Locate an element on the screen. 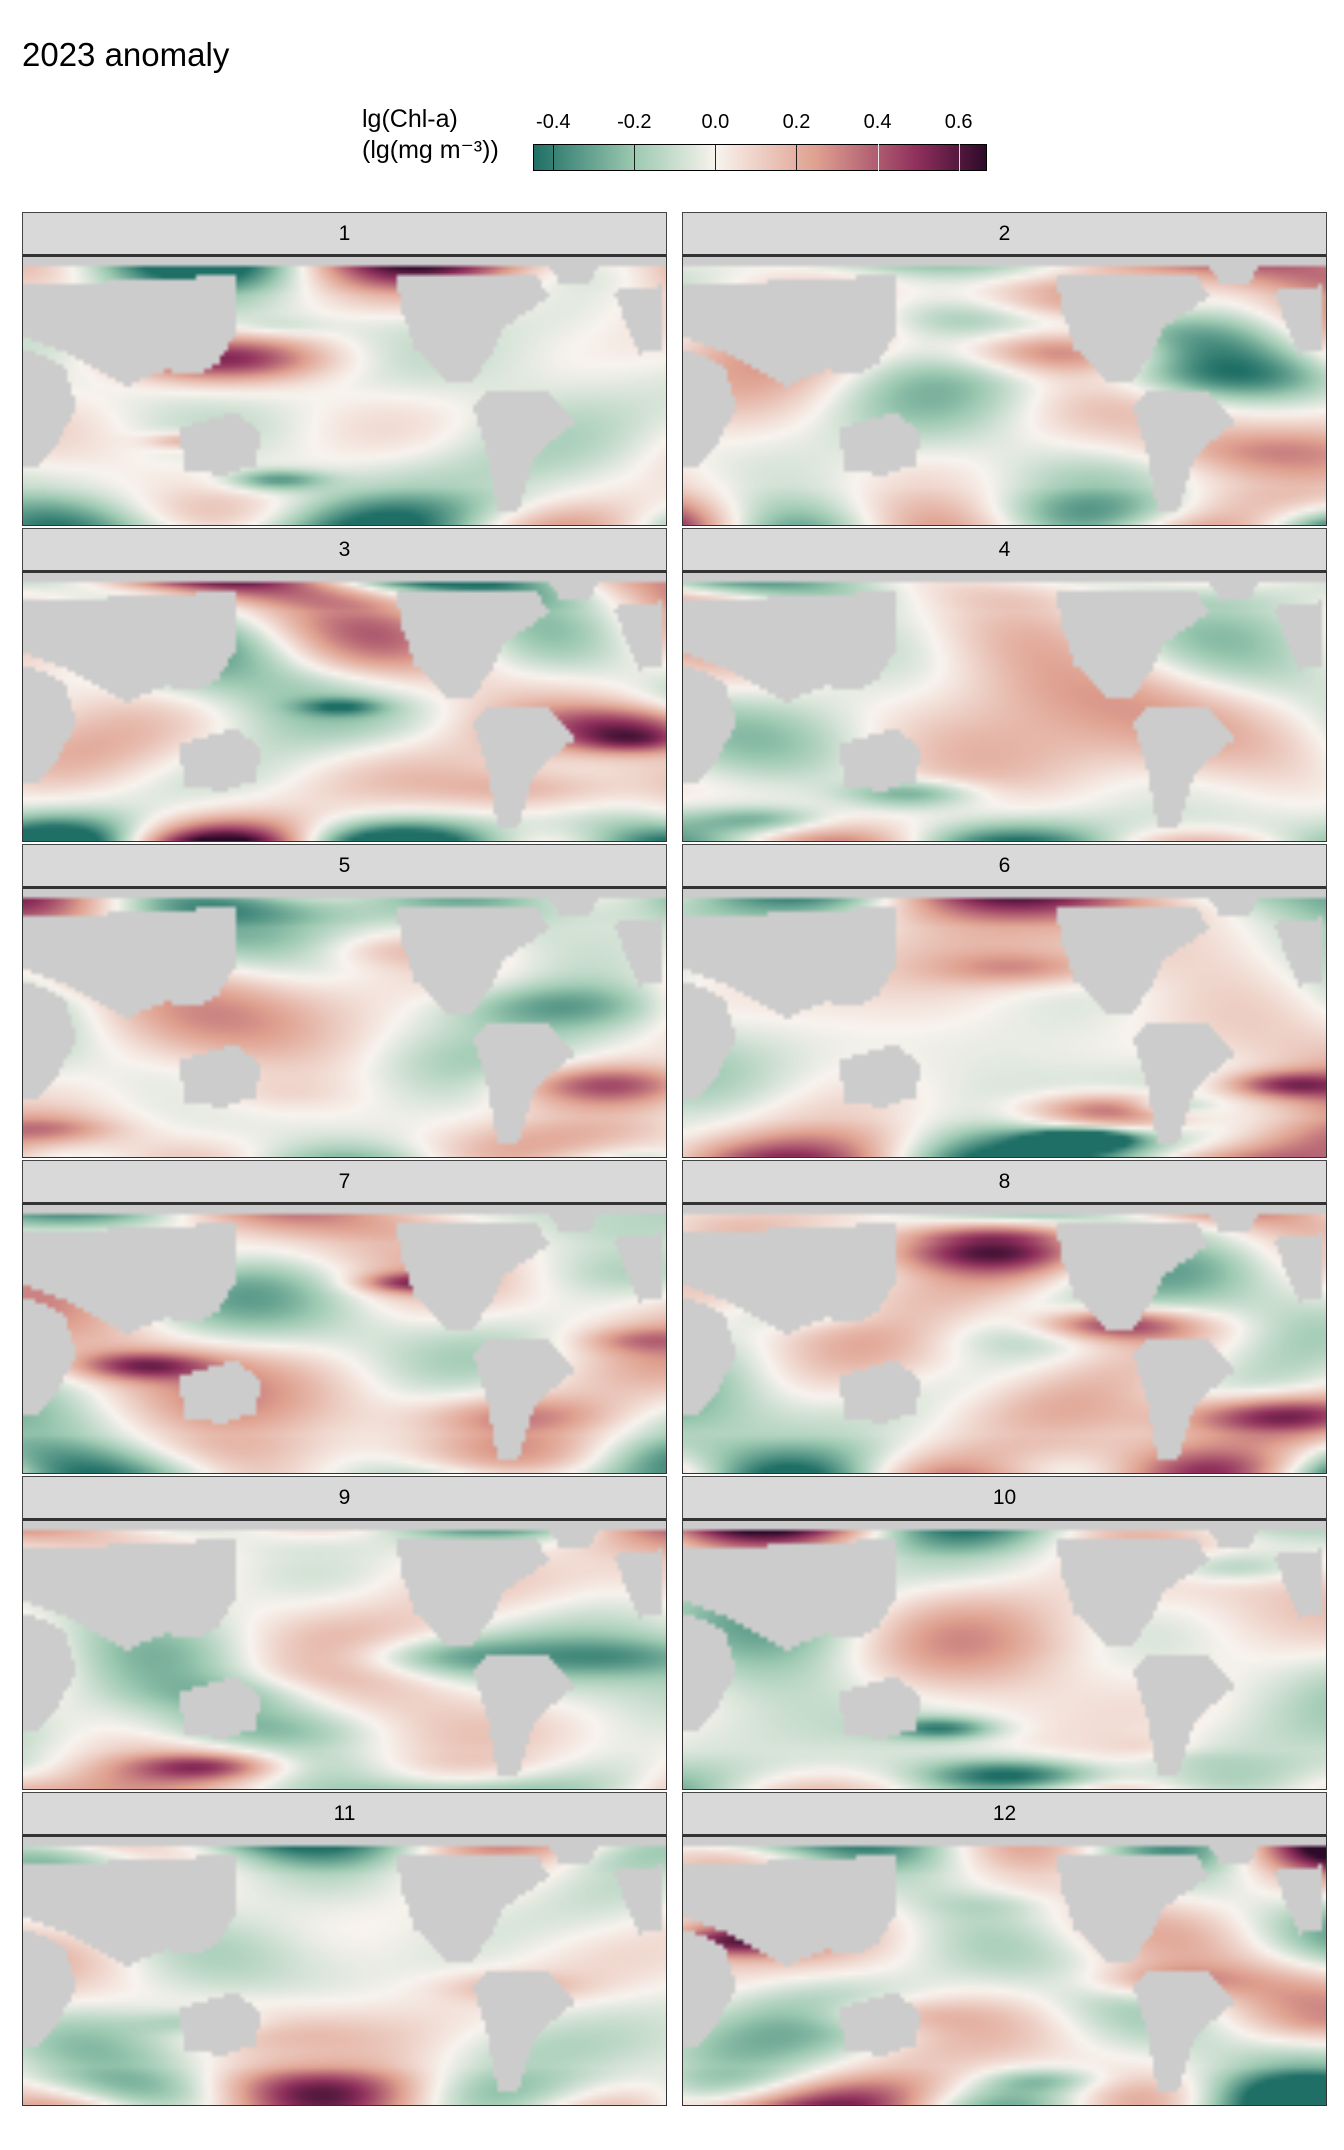 This screenshot has height=2150, width=1344. chart-title: 2023 anomaly is located at coordinates (126, 54).